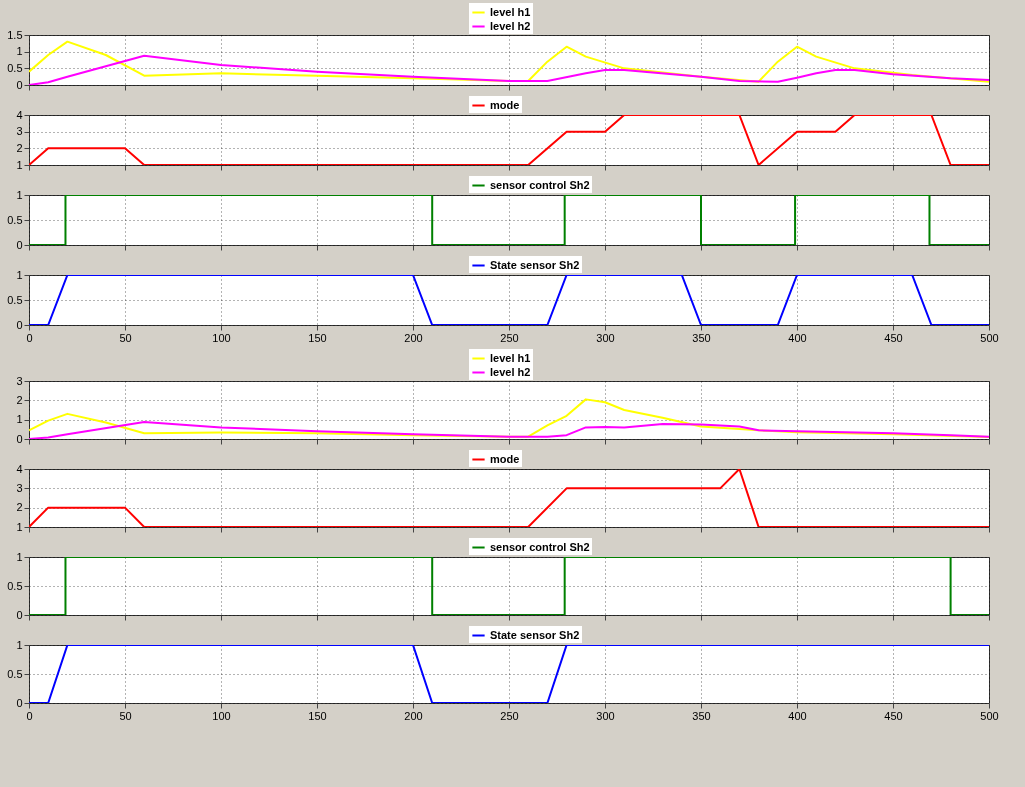 Image resolution: width=1025 pixels, height=787 pixels. Describe the element at coordinates (15, 34) in the screenshot. I see `y-tick-label: 1.5` at that location.